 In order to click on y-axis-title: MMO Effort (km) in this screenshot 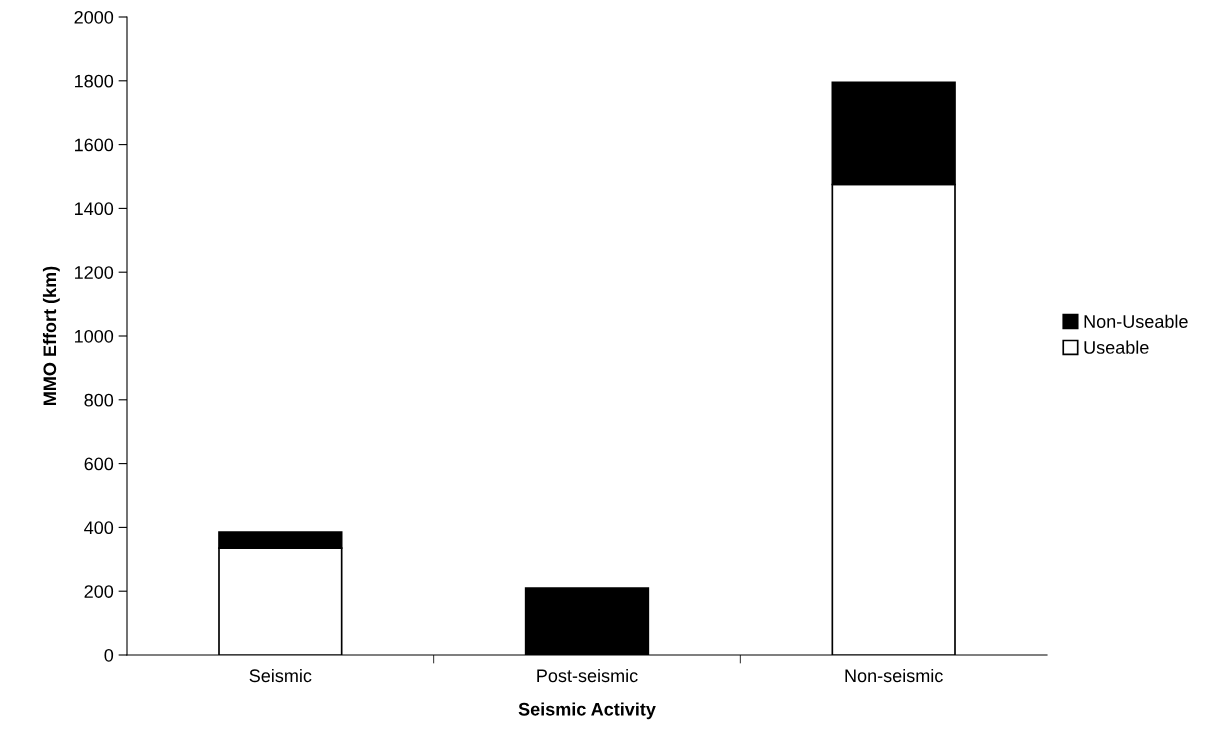, I will do `click(51, 335)`.